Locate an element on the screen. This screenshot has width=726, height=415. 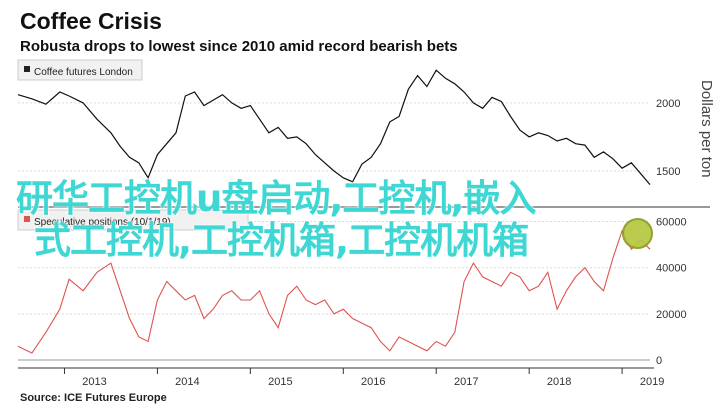
legend-speculative-positions: Speculative positions (10/1/19) is located at coordinates (102, 222).